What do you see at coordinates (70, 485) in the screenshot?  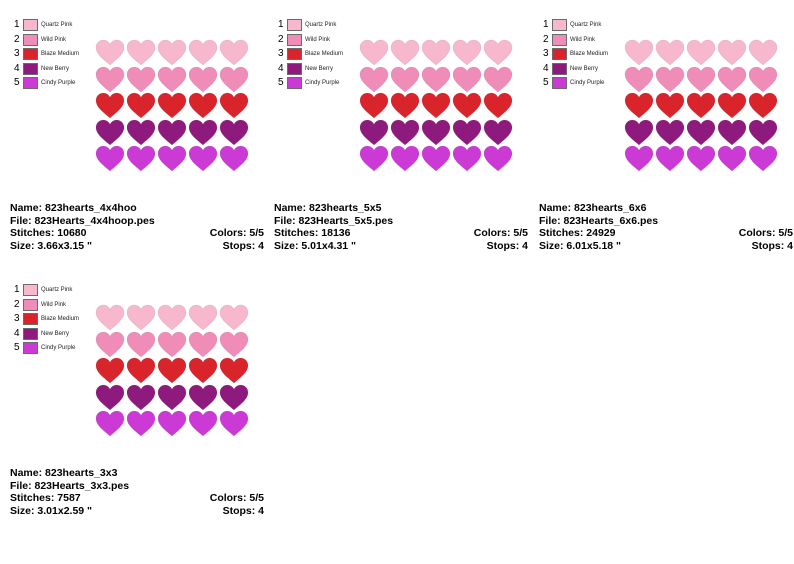 I see `design-file: File: 823Hearts_3x3.pes` at bounding box center [70, 485].